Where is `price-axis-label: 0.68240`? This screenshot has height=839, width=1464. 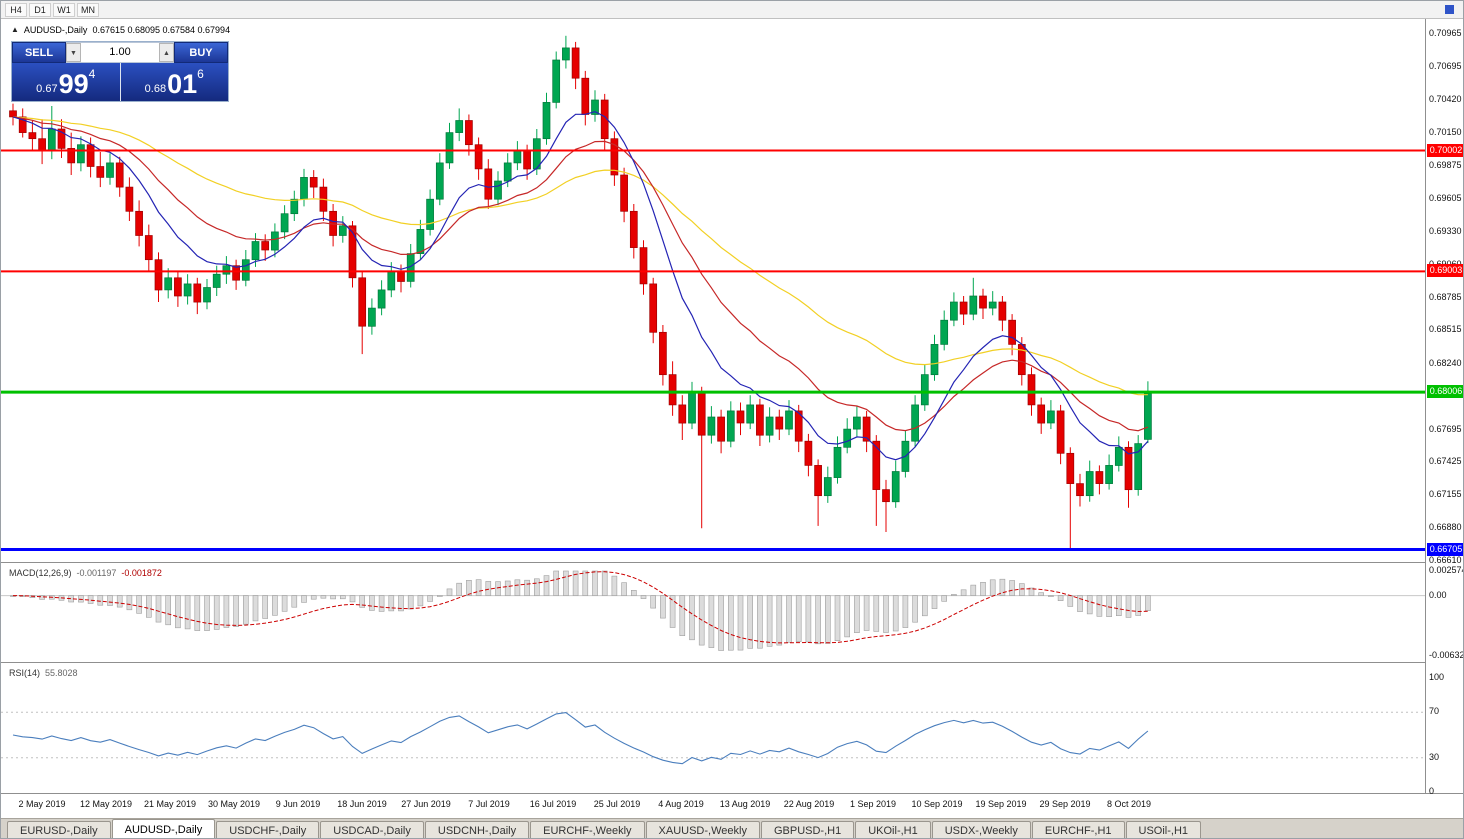 price-axis-label: 0.68240 is located at coordinates (1445, 363).